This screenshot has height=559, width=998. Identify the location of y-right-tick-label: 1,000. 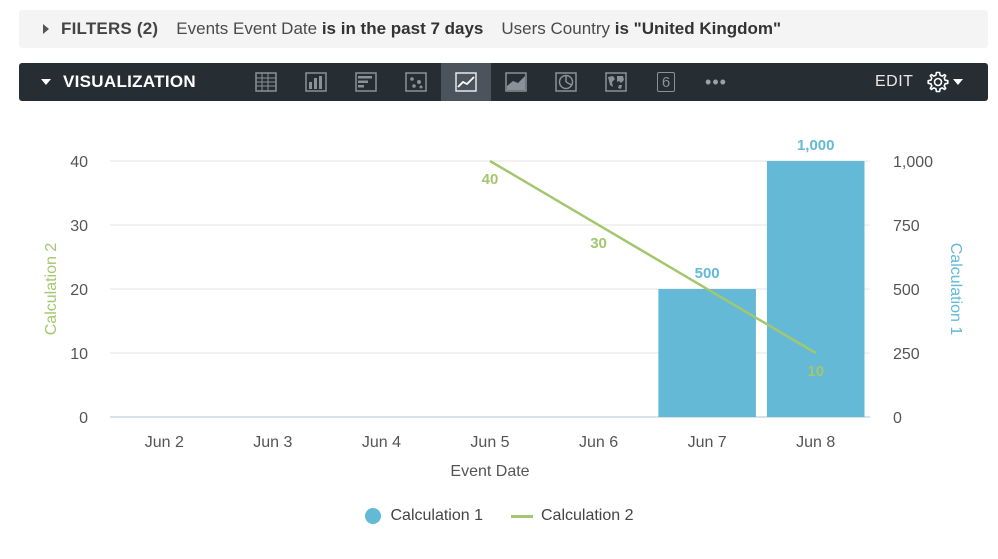
(913, 162).